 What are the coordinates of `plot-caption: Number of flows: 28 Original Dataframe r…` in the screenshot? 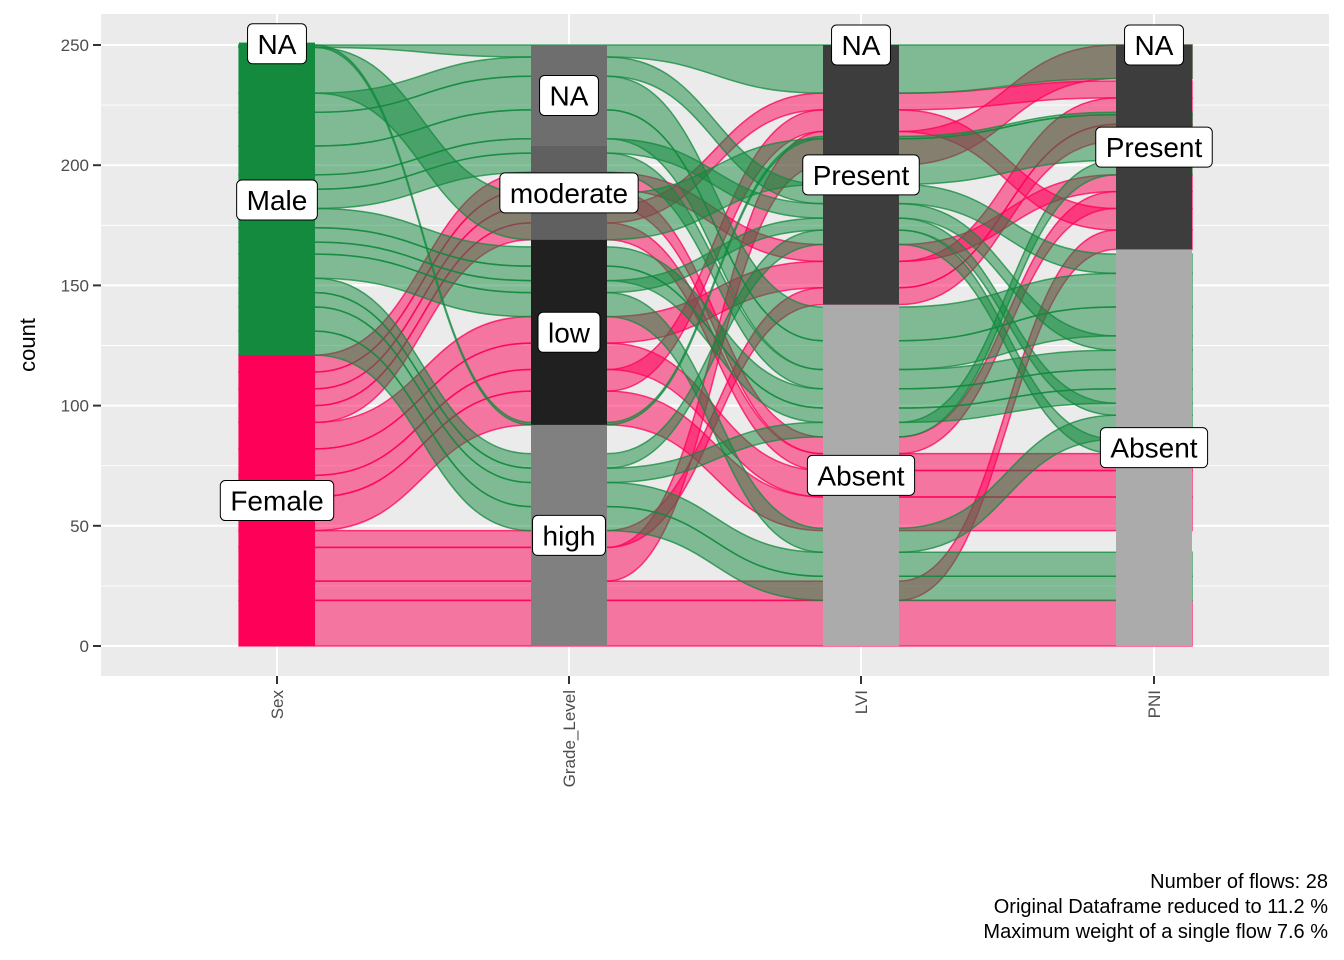 It's located at (1155, 907).